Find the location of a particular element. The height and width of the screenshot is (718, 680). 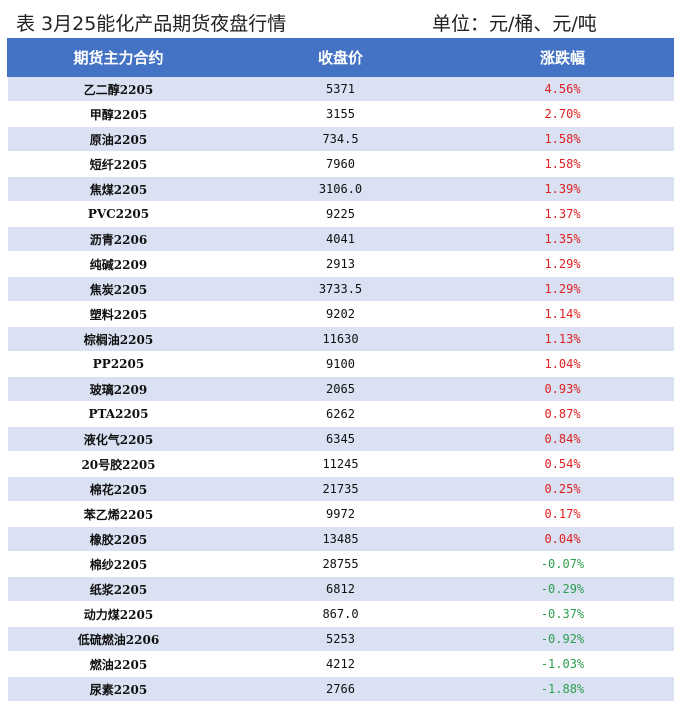

close-price: 9100 is located at coordinates (340, 364).